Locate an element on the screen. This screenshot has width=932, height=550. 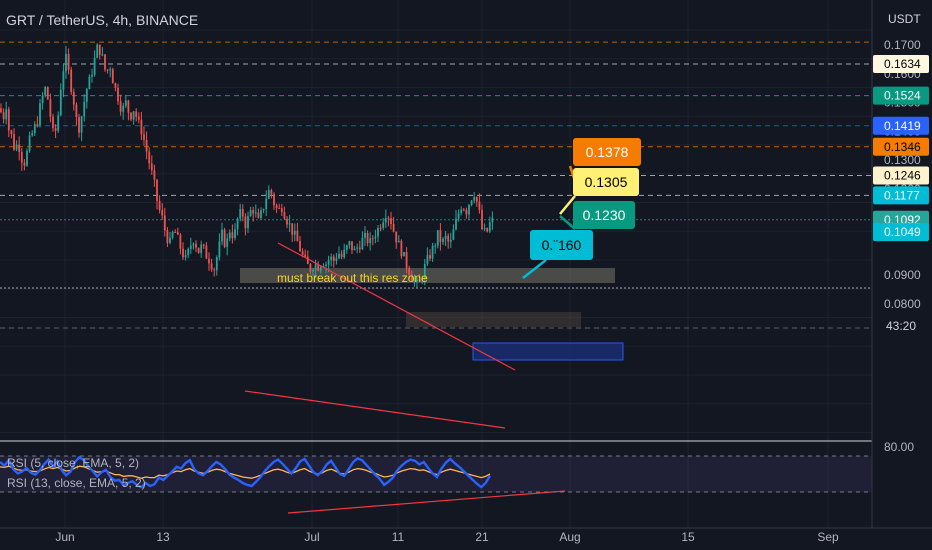
price-tick-label: 0.0900 is located at coordinates (902, 275).